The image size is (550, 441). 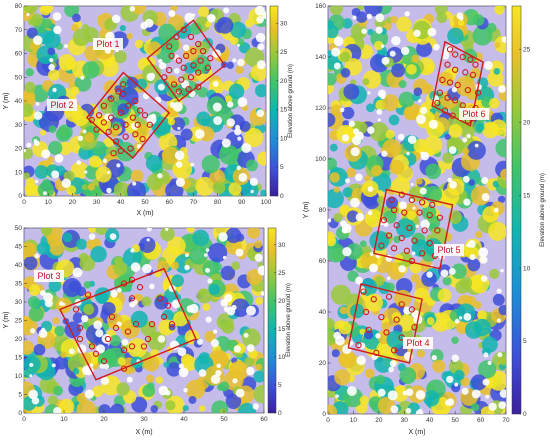 What do you see at coordinates (525, 232) in the screenshot?
I see `colorbar-ticks: 0 5 10 15 20 25` at bounding box center [525, 232].